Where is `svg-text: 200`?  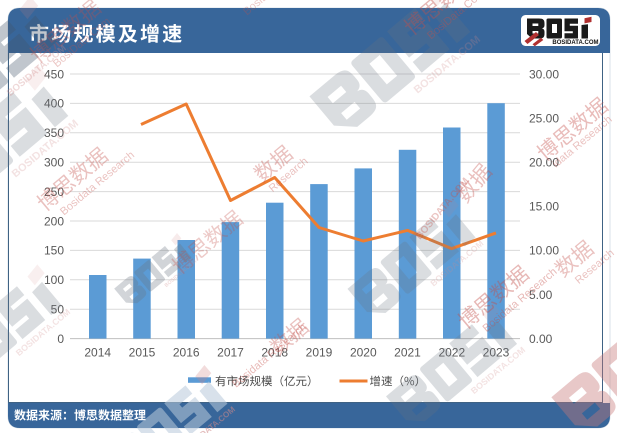
svg-text: 200 is located at coordinates (54, 221).